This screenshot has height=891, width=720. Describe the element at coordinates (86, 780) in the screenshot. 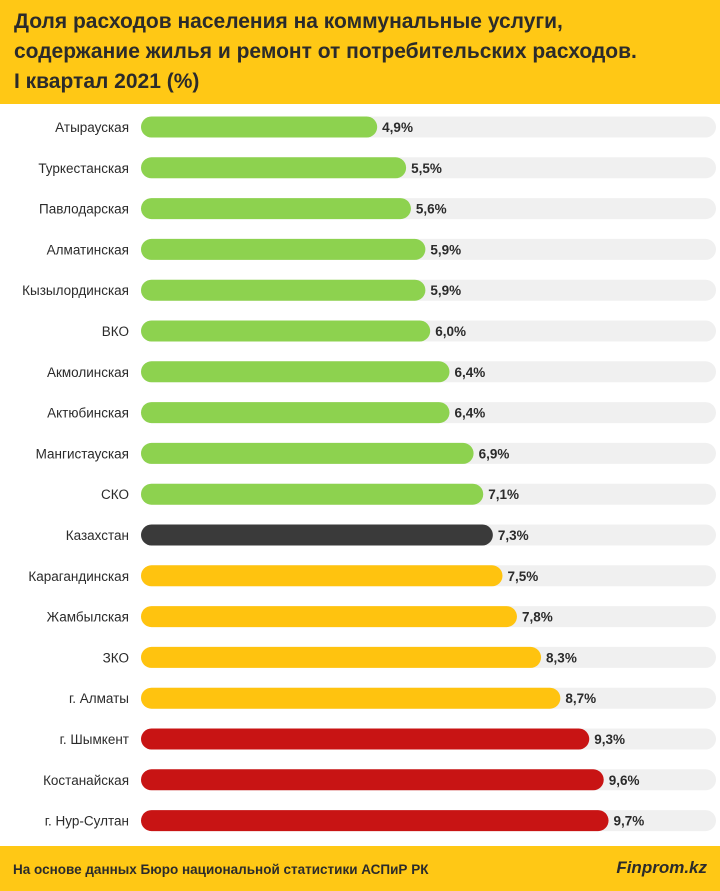

I see `category-label: Костанайская` at that location.